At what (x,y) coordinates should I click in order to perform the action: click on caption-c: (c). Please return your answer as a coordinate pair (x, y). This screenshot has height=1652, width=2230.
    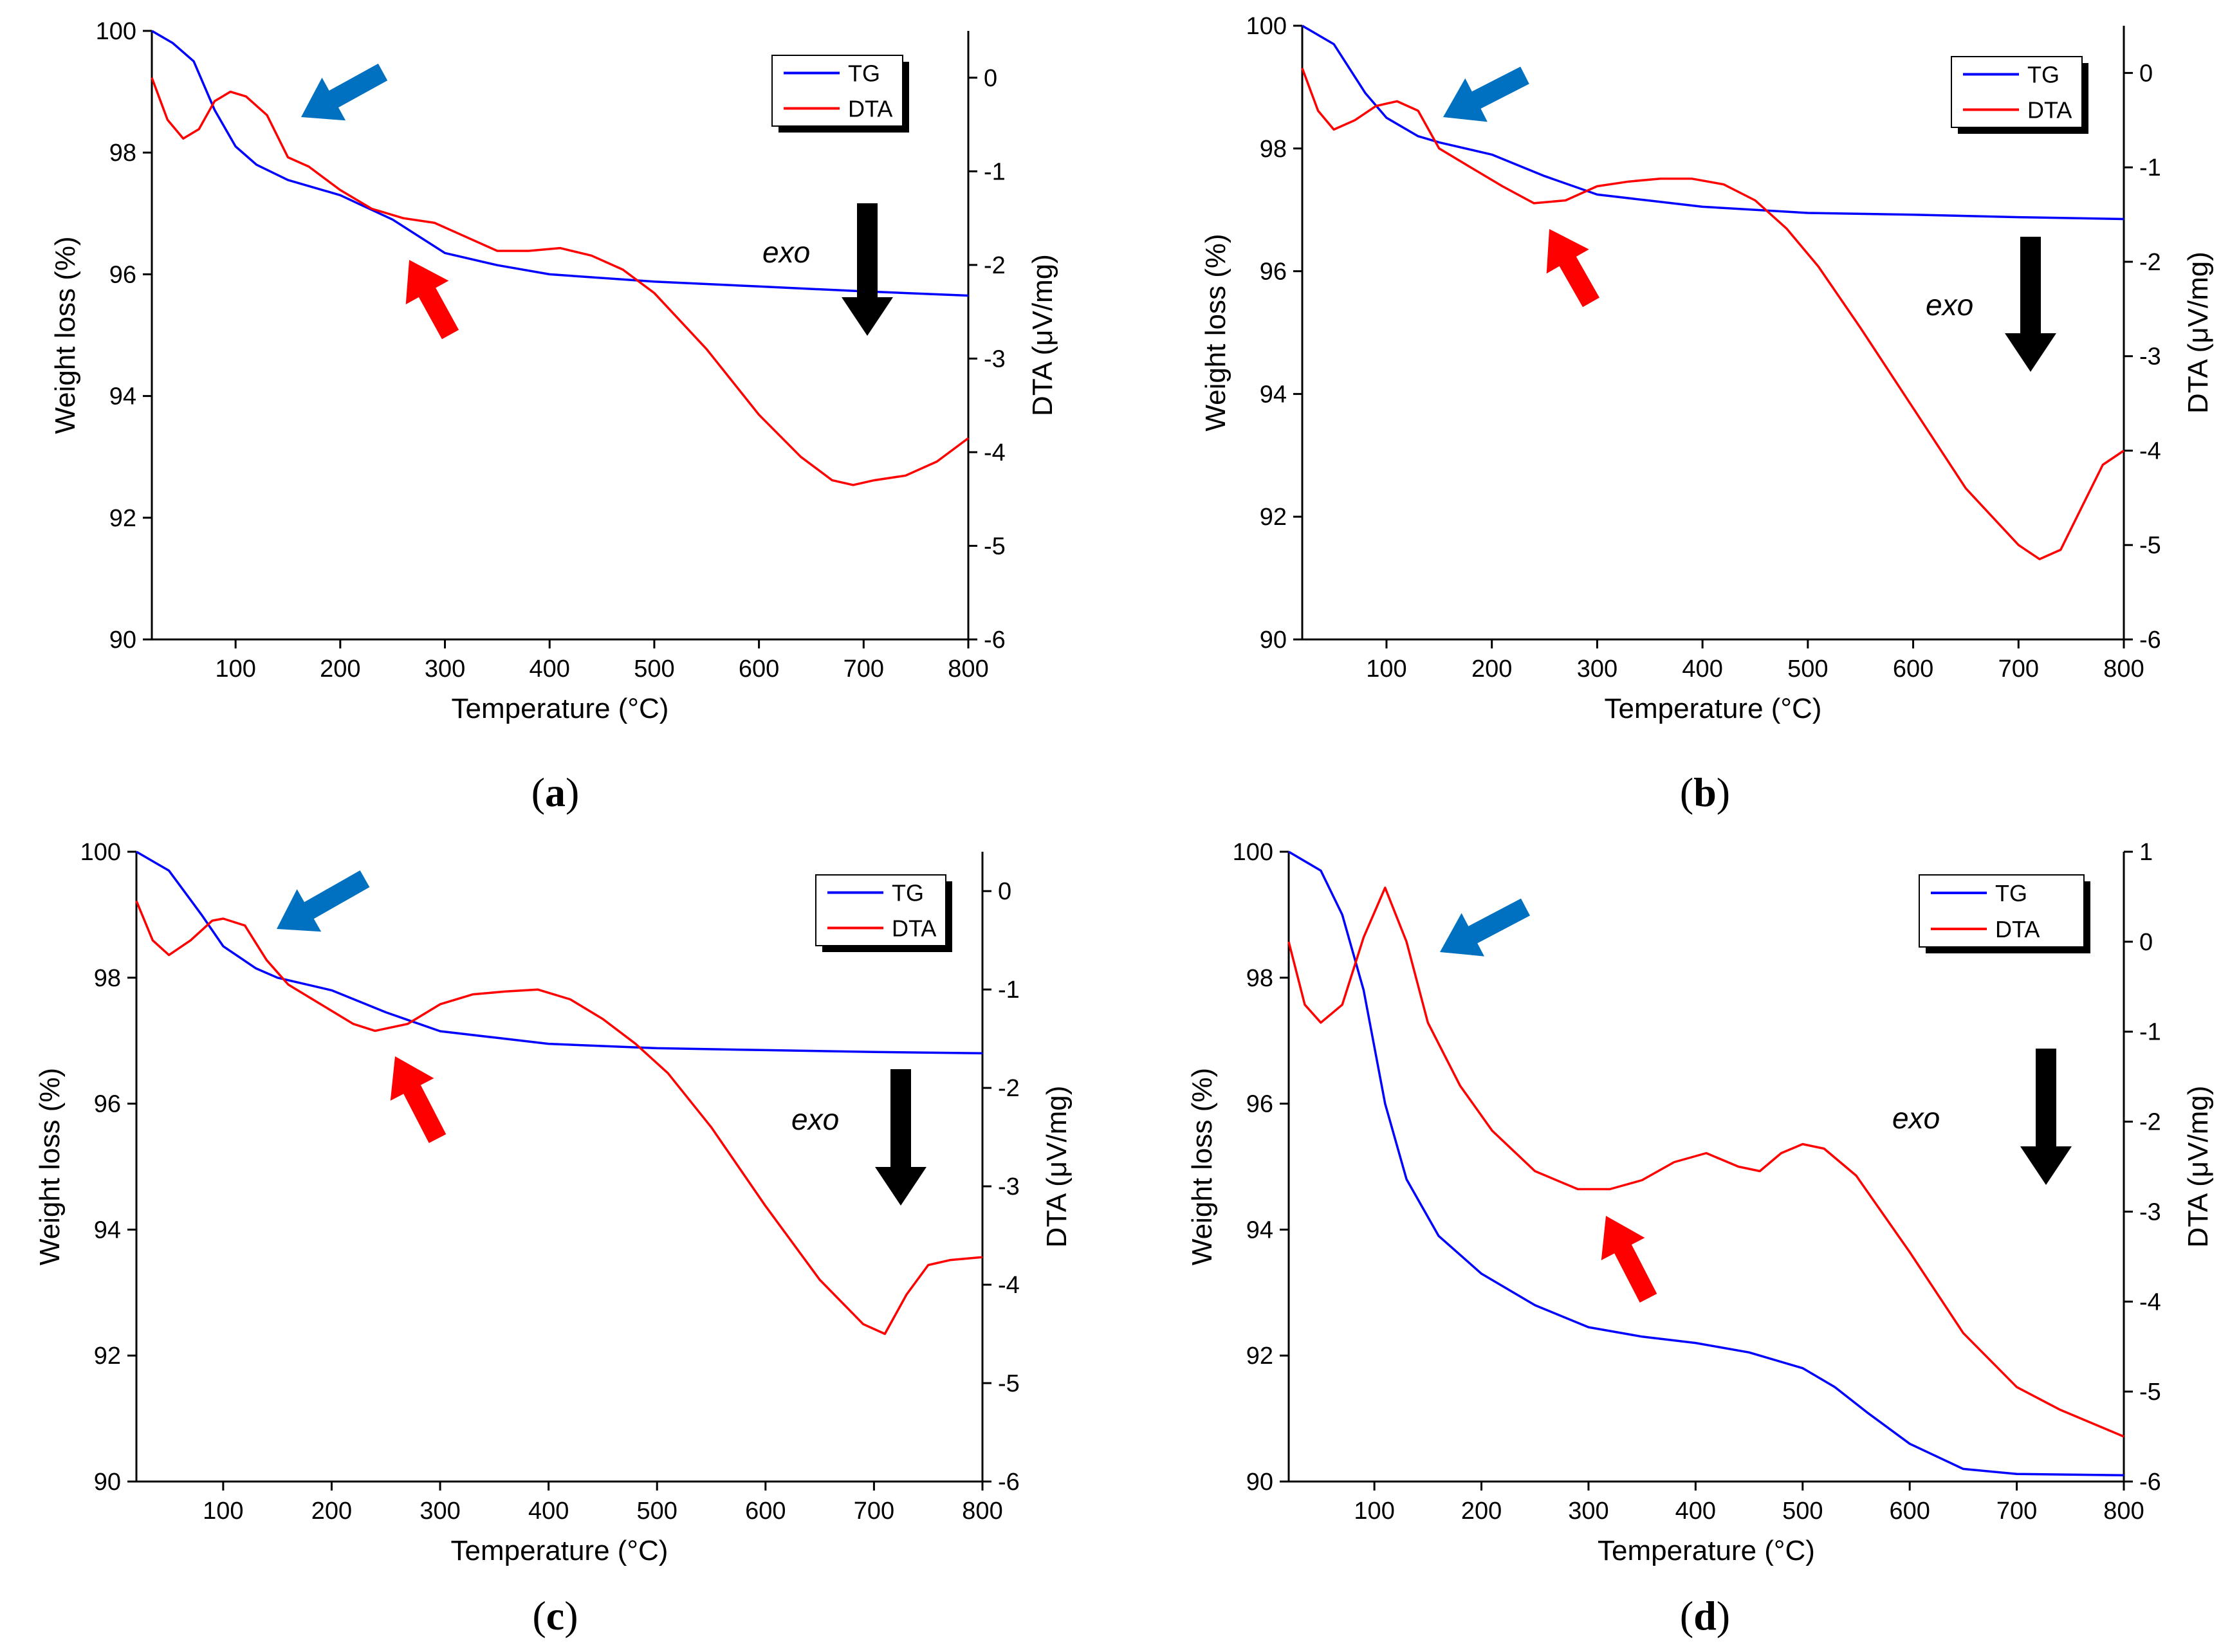
    Looking at the image, I should click on (555, 1616).